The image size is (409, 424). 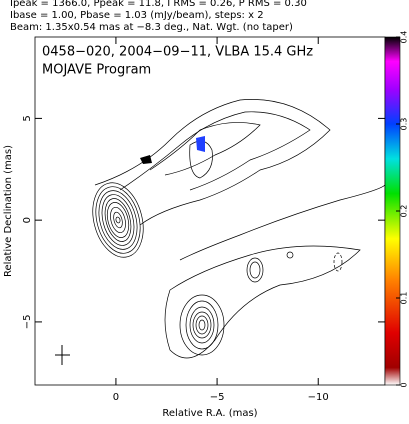 What do you see at coordinates (404, 298) in the screenshot?
I see `colorbar-tick-label: 0.1` at bounding box center [404, 298].